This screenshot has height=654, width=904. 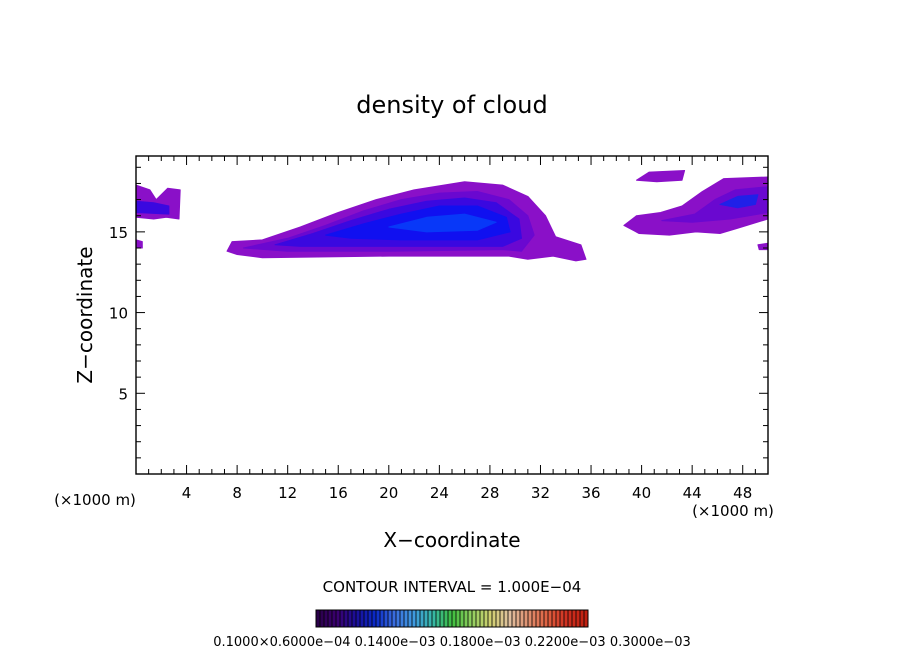 What do you see at coordinates (388, 493) in the screenshot?
I see `x-tick-label: 20` at bounding box center [388, 493].